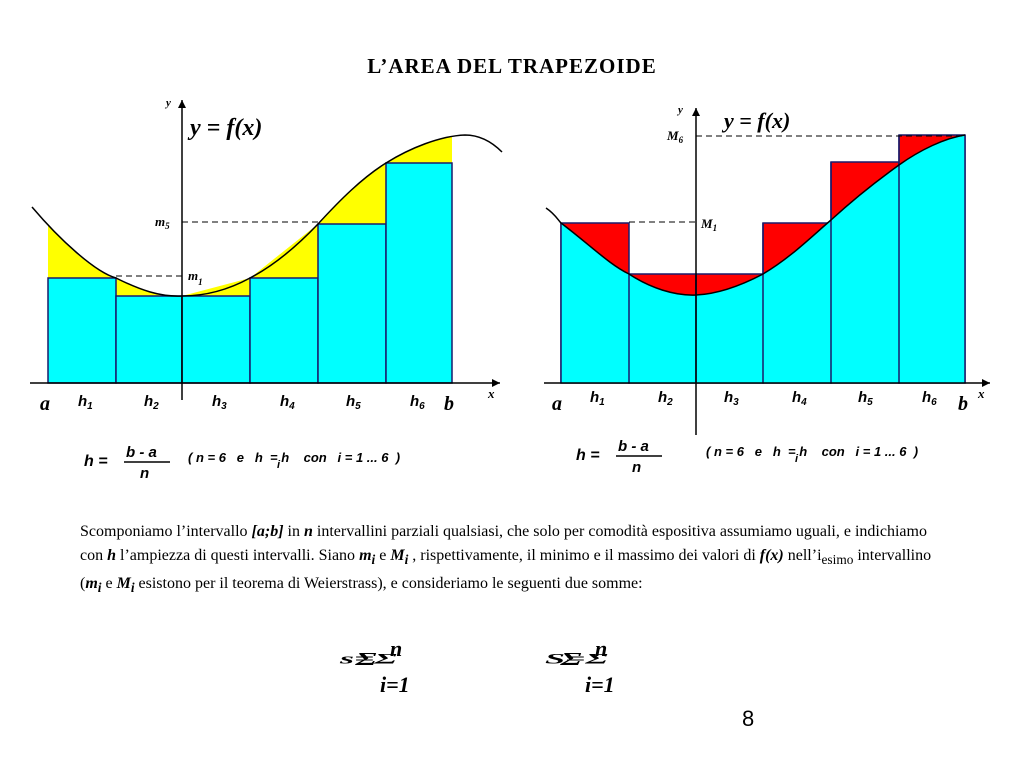 This screenshot has height=768, width=1024. Describe the element at coordinates (755, 215) in the screenshot. I see `right-curve` at that location.